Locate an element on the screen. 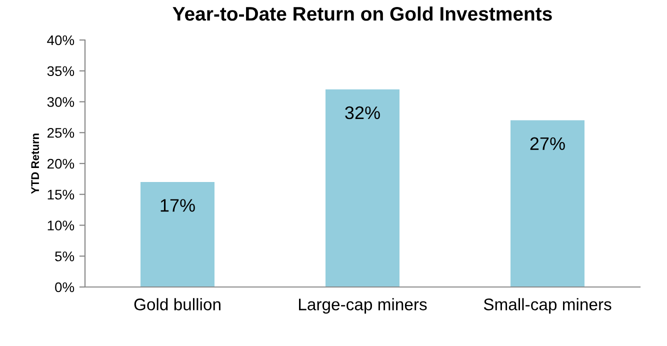 The height and width of the screenshot is (346, 667). y-tick-label: 15% is located at coordinates (61, 195).